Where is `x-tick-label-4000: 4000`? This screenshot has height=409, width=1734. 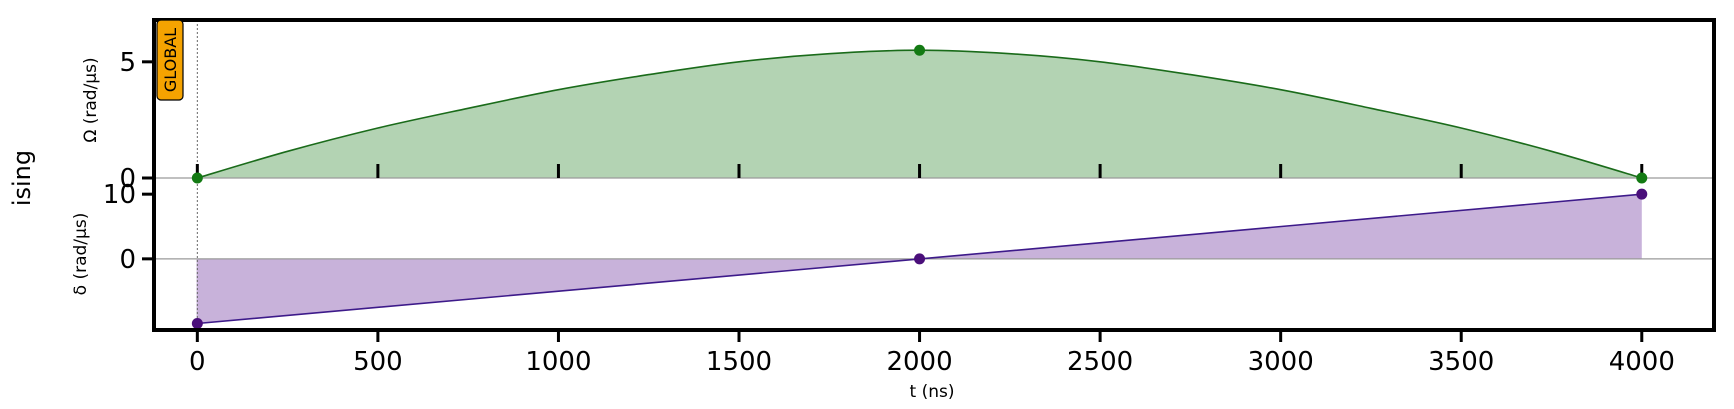
x-tick-label-4000: 4000 is located at coordinates (1642, 362).